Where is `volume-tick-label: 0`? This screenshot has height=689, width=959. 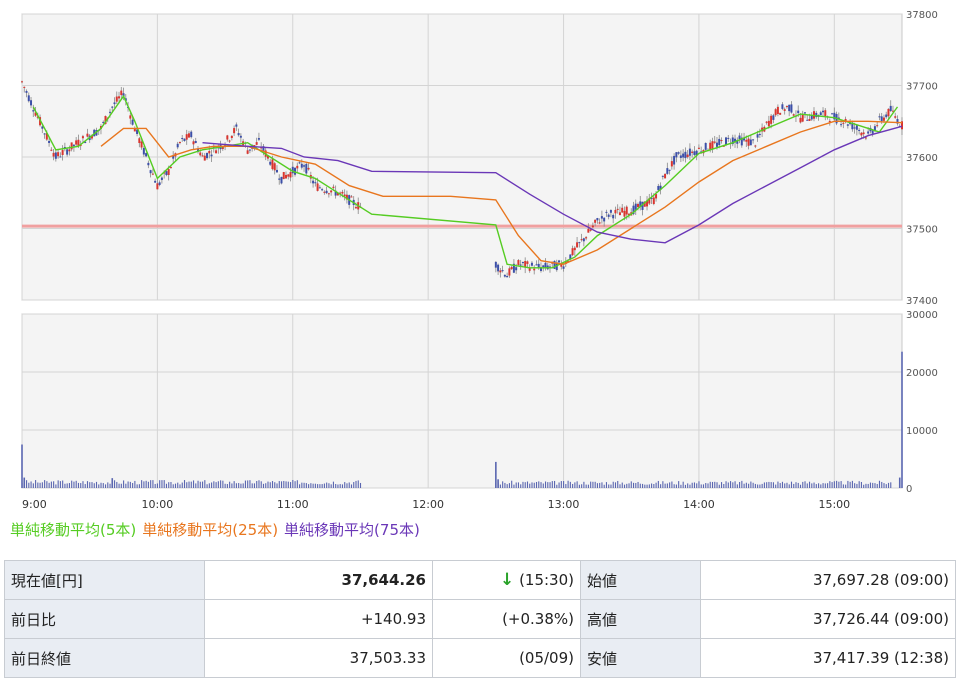 volume-tick-label: 0 is located at coordinates (909, 489).